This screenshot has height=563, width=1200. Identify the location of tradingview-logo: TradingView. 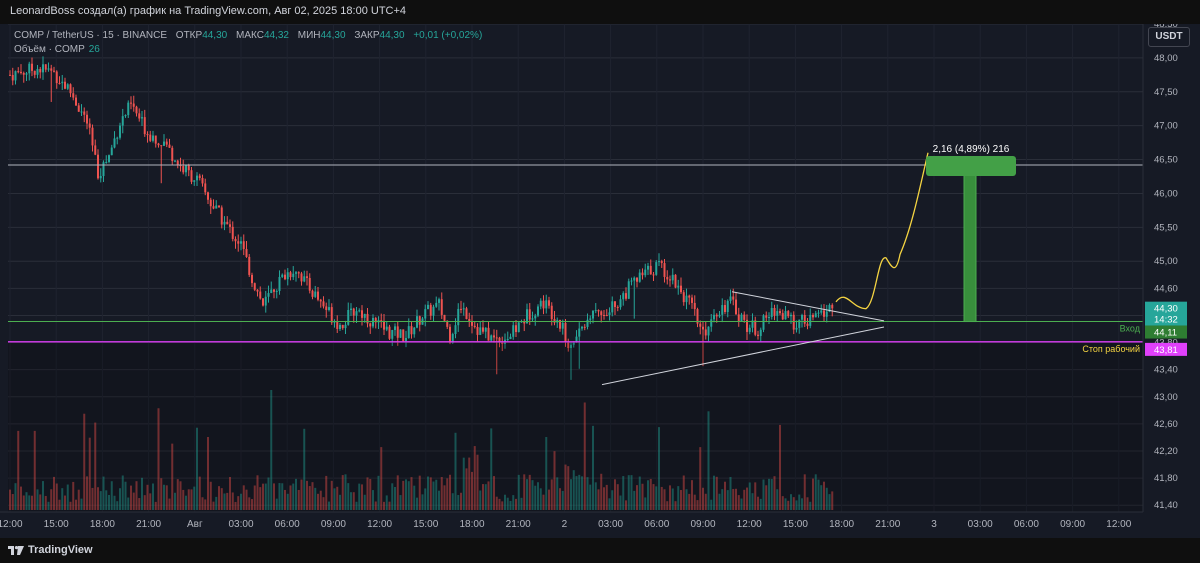
(50, 550).